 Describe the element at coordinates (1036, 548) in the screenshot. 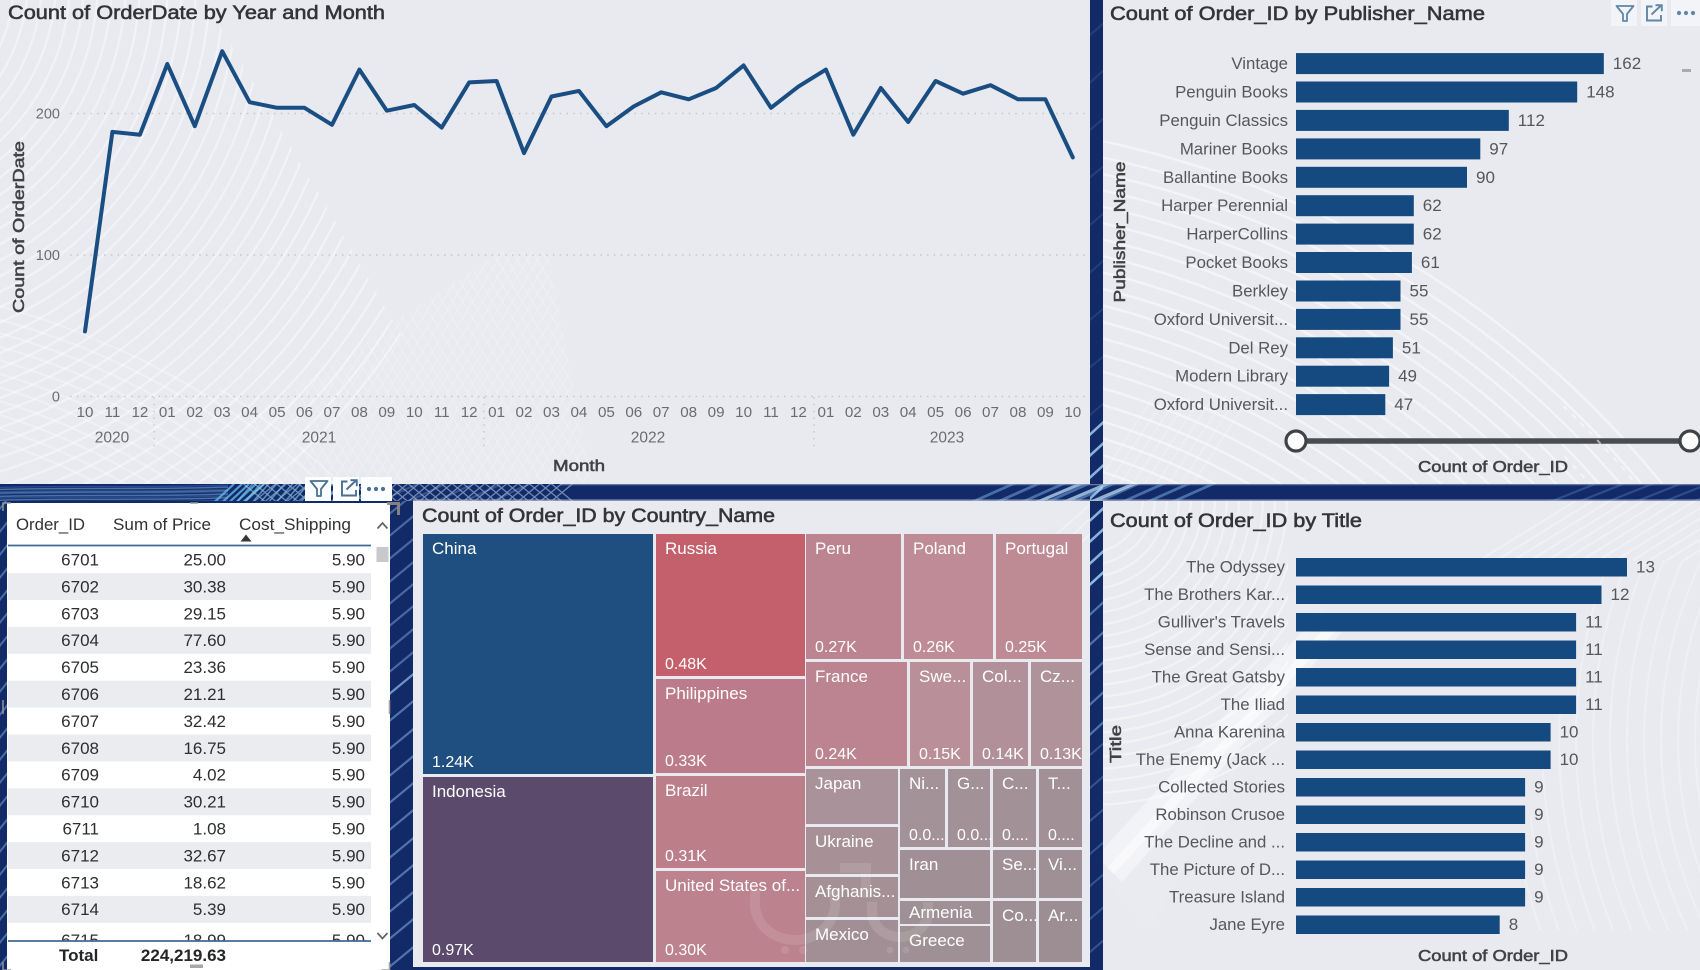

I see `svg-text: Portugal` at that location.